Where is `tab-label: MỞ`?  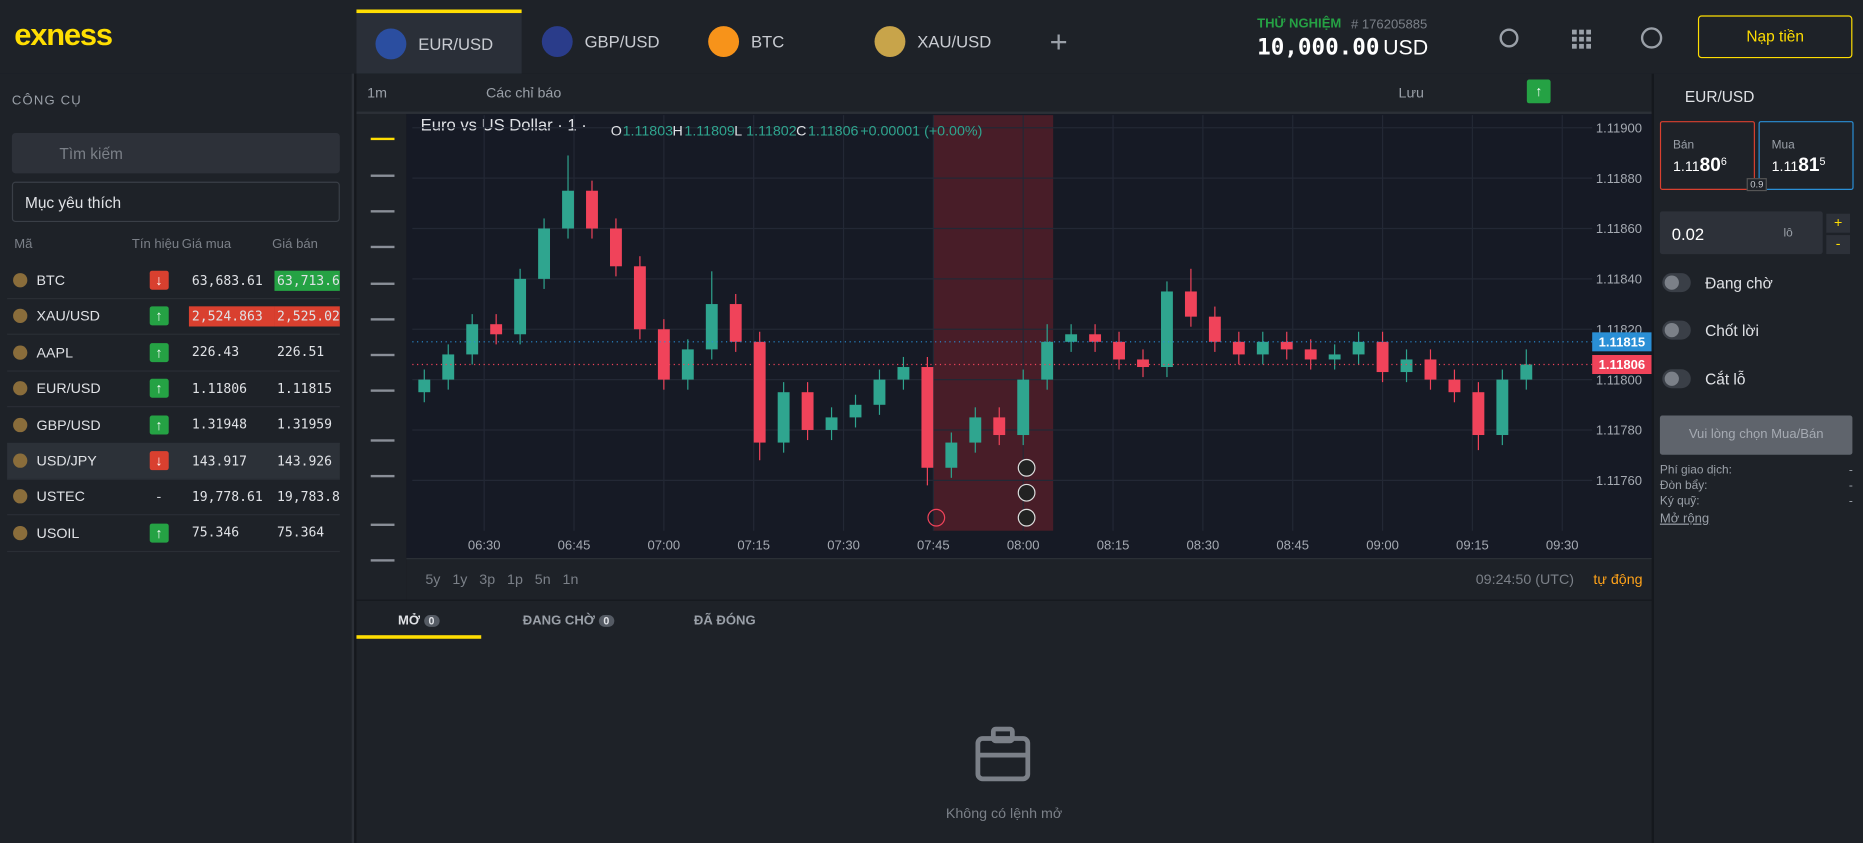
tab-label: MỞ is located at coordinates (409, 621).